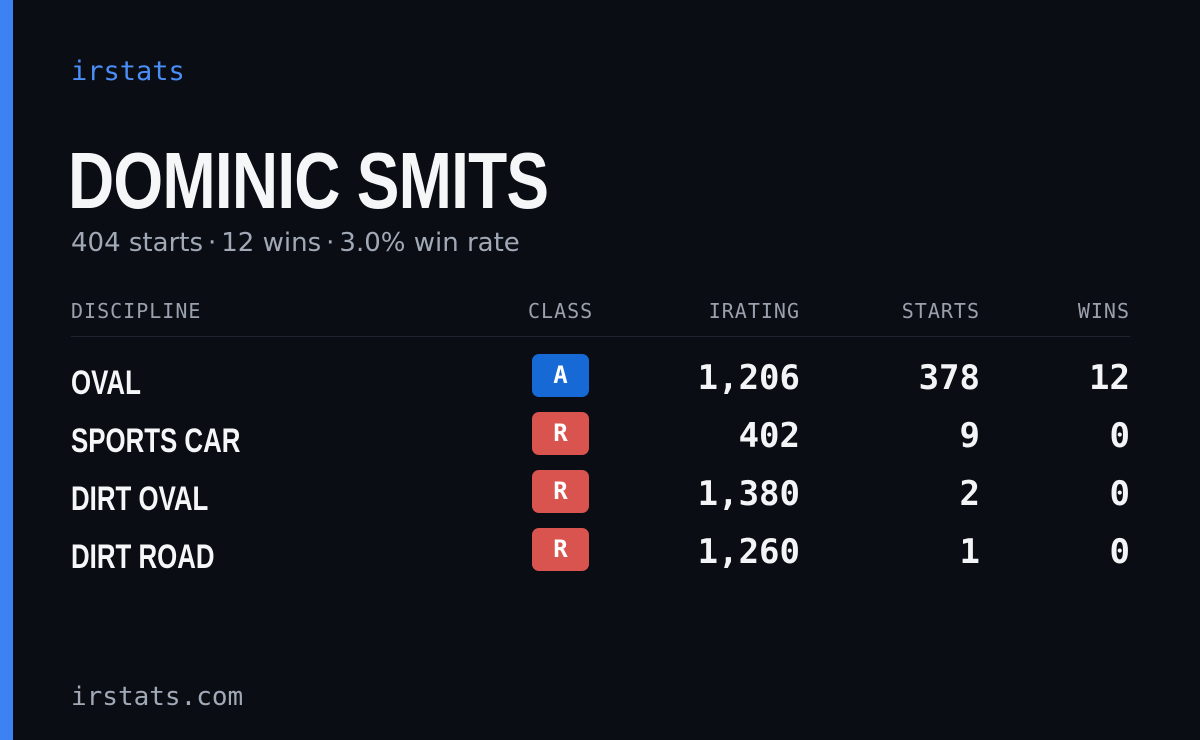 This screenshot has width=1200, height=740. What do you see at coordinates (969, 494) in the screenshot?
I see `starts-value: 2` at bounding box center [969, 494].